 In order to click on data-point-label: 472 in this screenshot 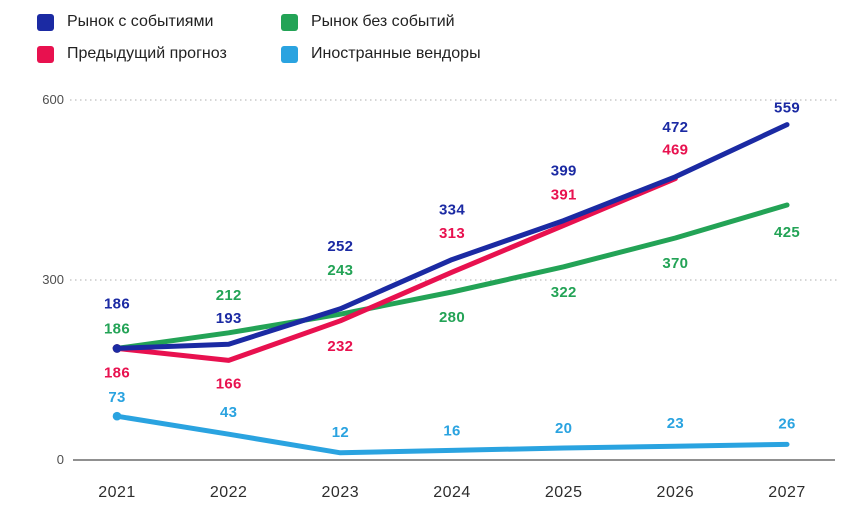, I will do `click(675, 127)`.